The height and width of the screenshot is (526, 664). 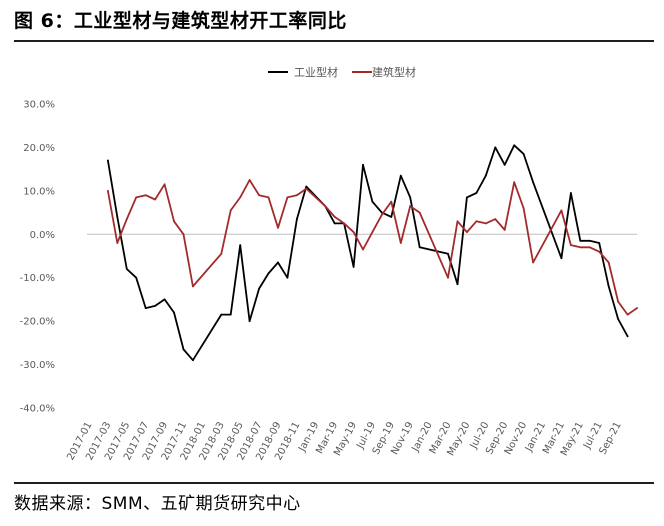 I want to click on figure-source: 数据来源：SMM、五矿期货研究中心, so click(x=157, y=504).